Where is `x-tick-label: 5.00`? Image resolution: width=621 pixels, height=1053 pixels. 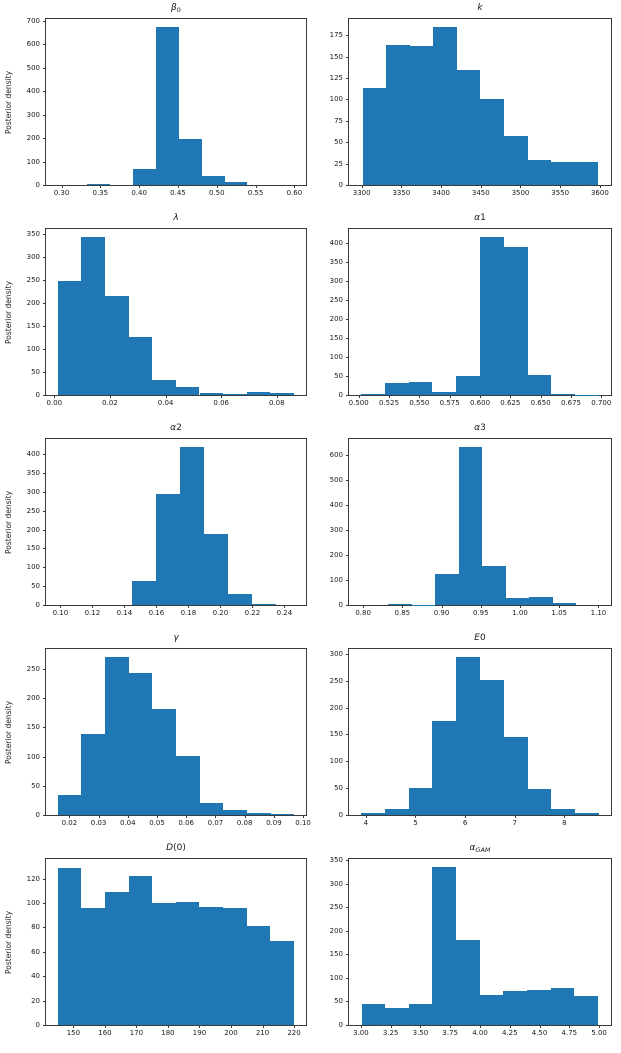
x-tick-label: 5.00 is located at coordinates (599, 1033).